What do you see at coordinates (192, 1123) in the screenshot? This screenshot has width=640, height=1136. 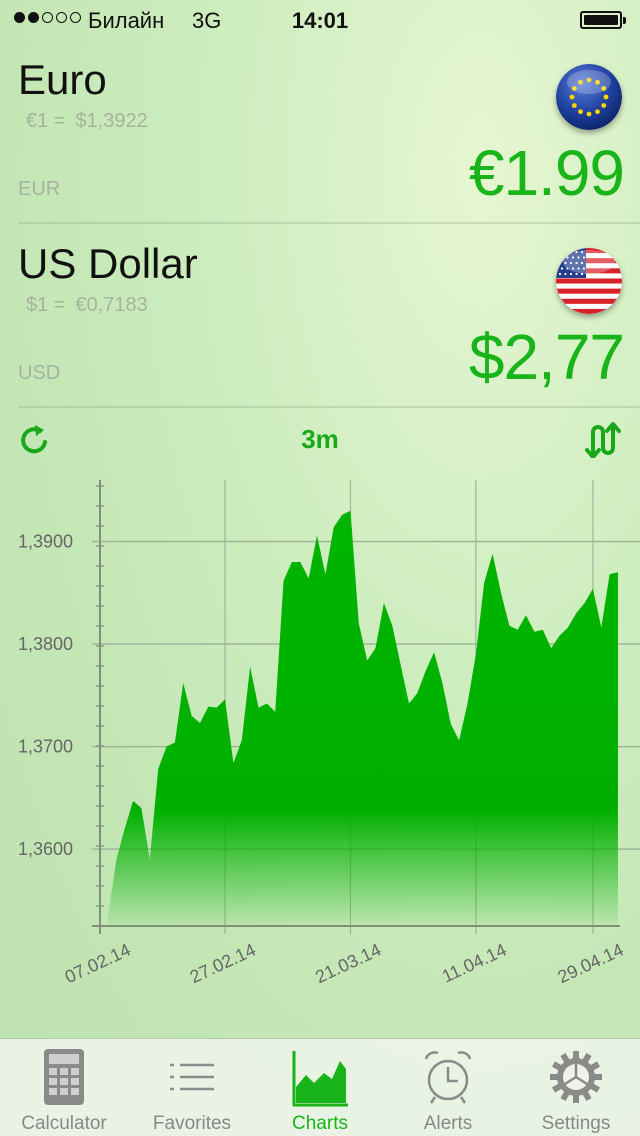 I see `tab-label-favorites: Favorites` at bounding box center [192, 1123].